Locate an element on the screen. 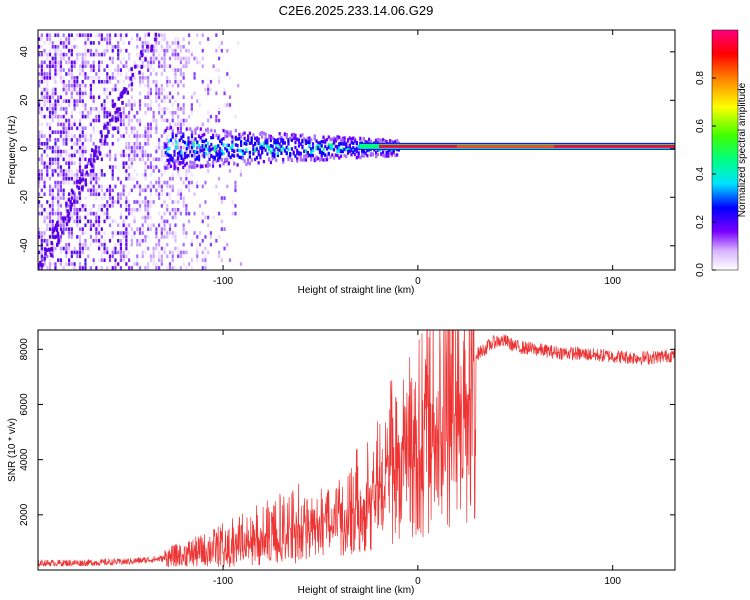 The image size is (750, 600). spectrogram-xtick-label: 100 is located at coordinates (612, 281).